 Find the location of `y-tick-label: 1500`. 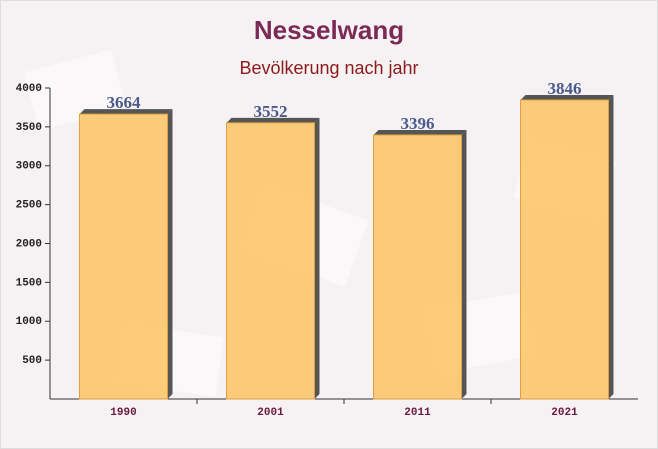

y-tick-label: 1500 is located at coordinates (29, 283).